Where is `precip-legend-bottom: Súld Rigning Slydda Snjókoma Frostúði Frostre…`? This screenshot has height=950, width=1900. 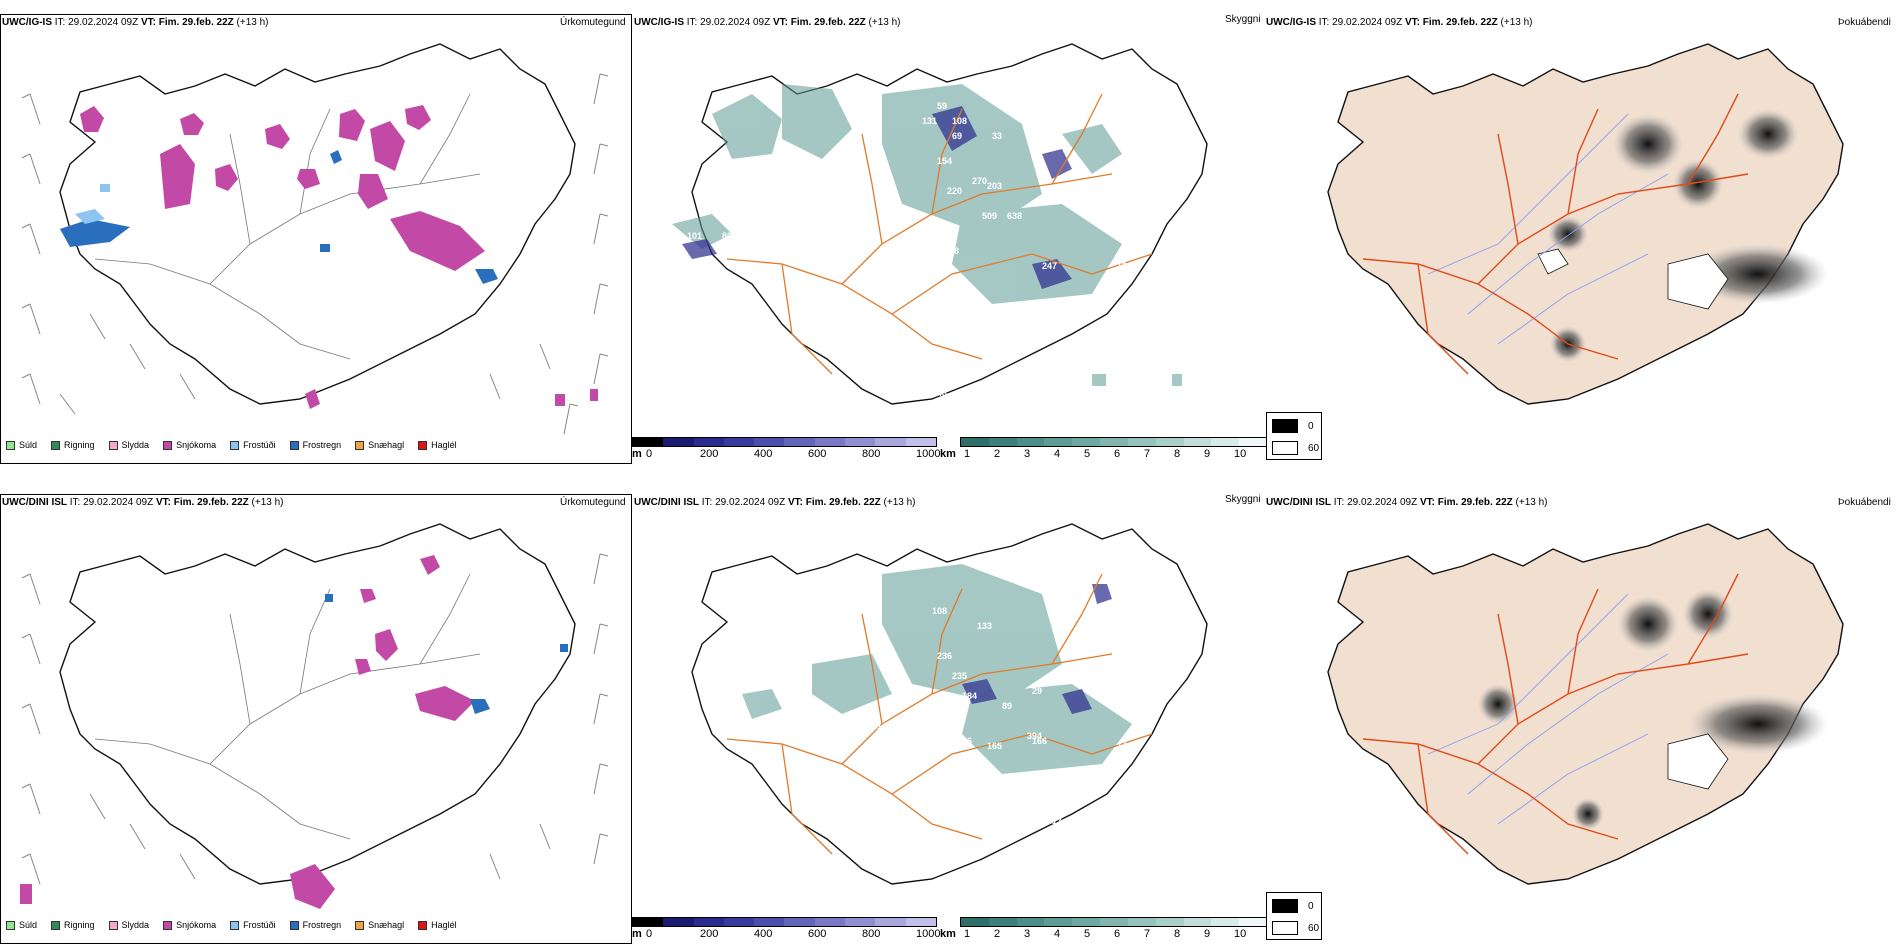 precip-legend-bottom: Súld Rigning Slydda Snjókoma Frostúði Frostre… is located at coordinates (231, 925).